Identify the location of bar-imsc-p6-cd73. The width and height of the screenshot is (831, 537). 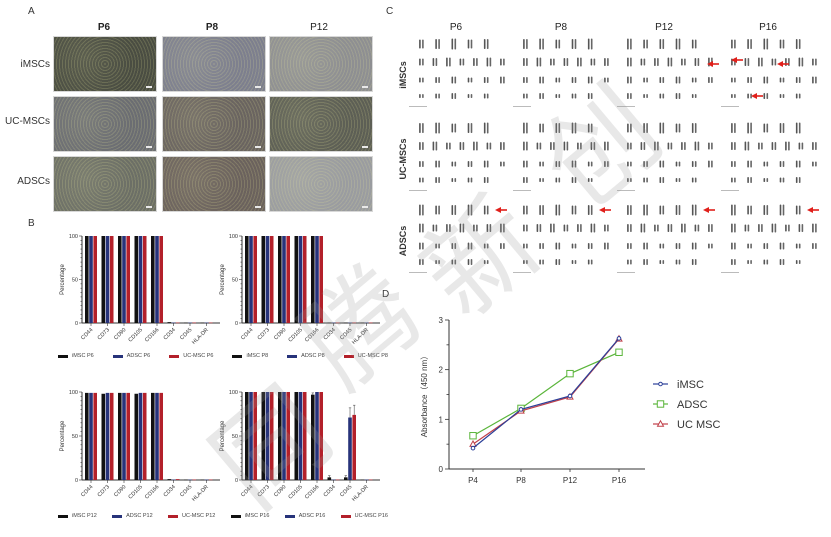
(103, 279).